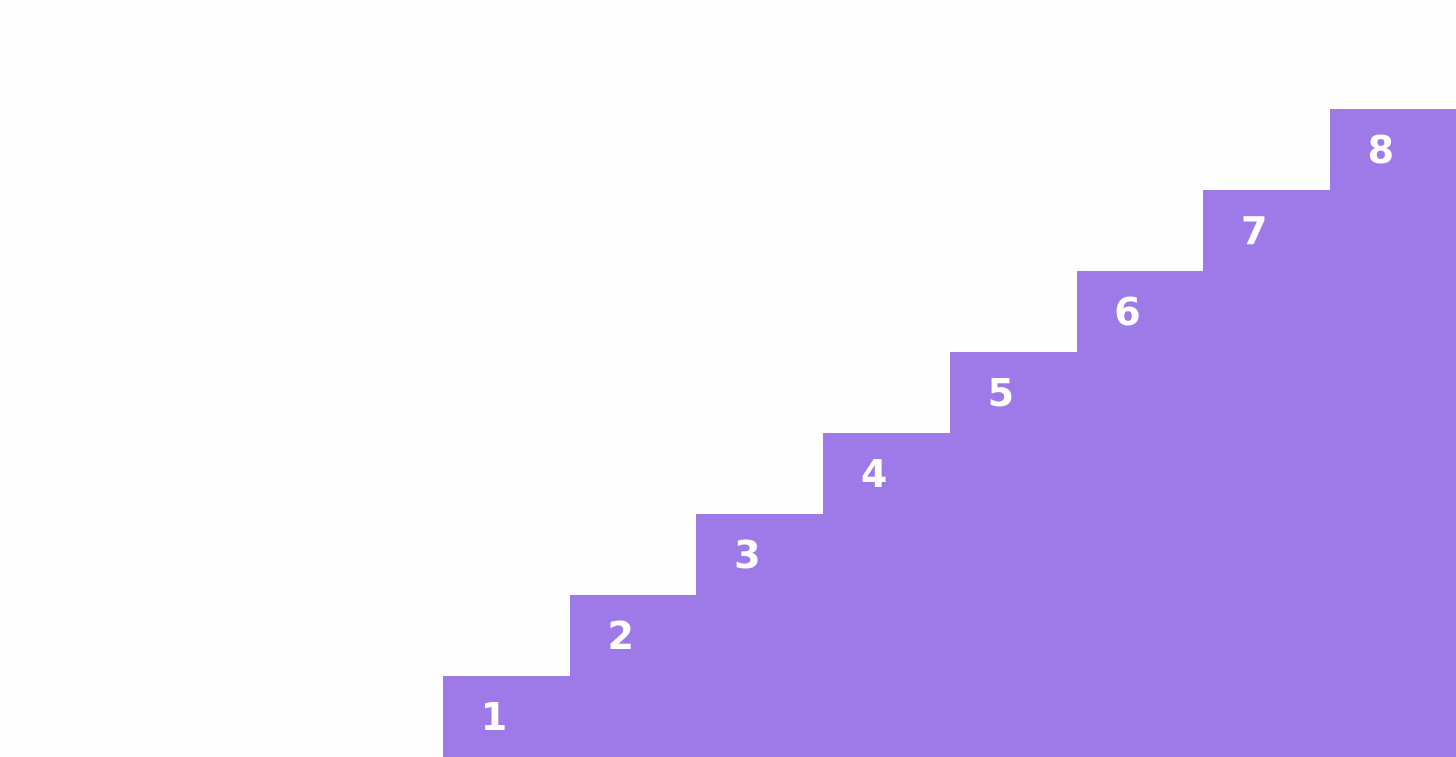 The image size is (1456, 757). Describe the element at coordinates (874, 473) in the screenshot. I see `step-4-label: 4` at that location.